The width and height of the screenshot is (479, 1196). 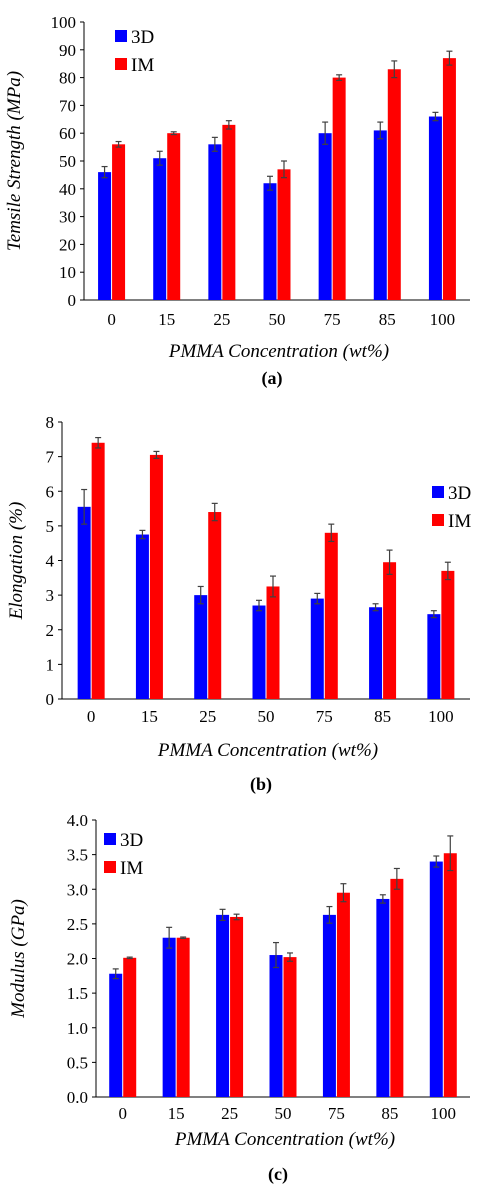 I want to click on panel-label: (b), so click(x=261, y=784).